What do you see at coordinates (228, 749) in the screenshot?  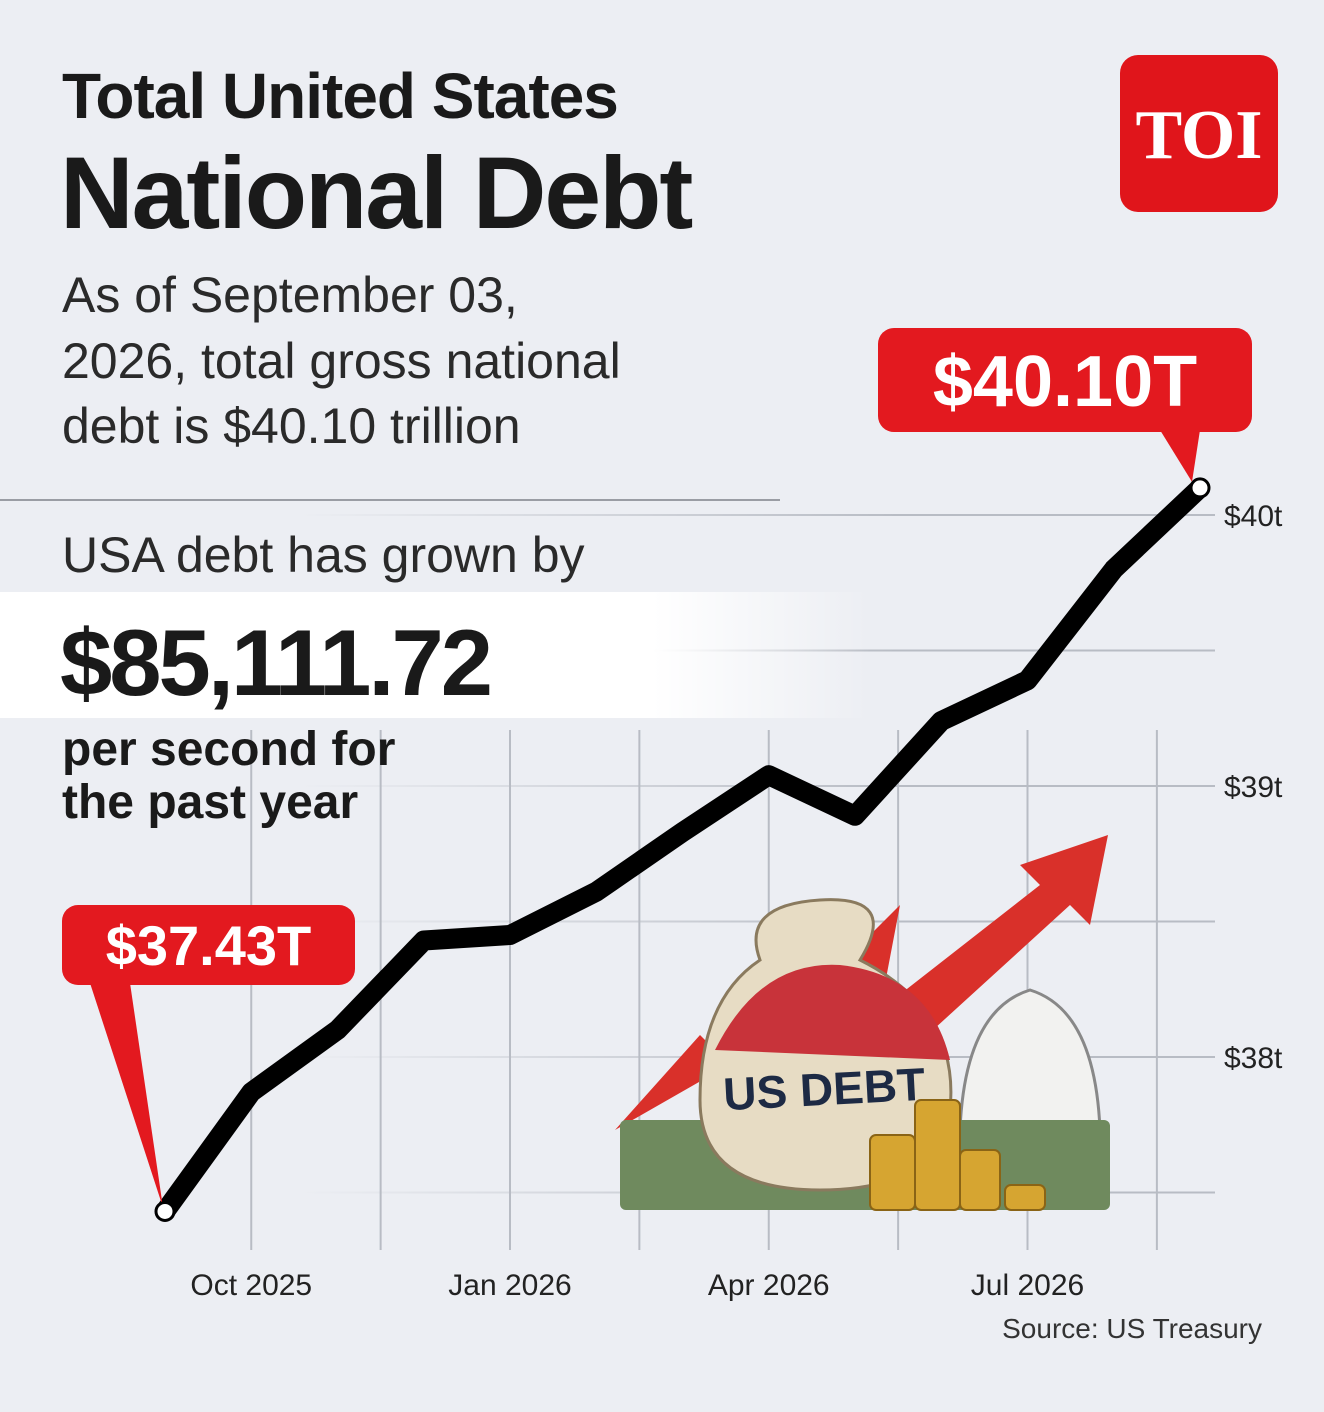 I see `stat-tail: per second for` at bounding box center [228, 749].